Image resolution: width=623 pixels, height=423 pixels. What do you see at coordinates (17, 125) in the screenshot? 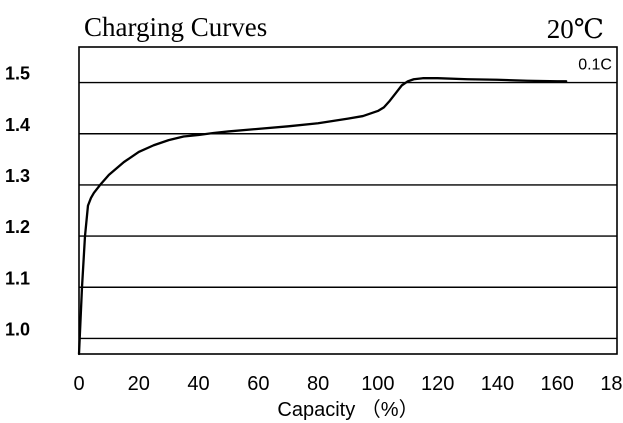
I see `y-tick-label: 1.4` at bounding box center [17, 125].